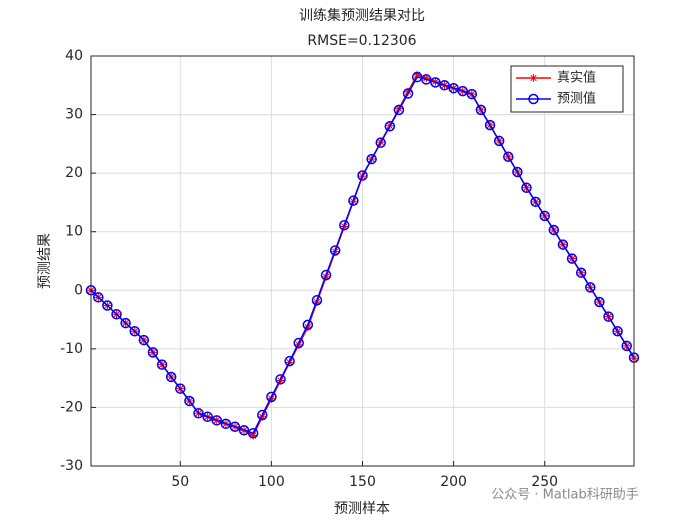  What do you see at coordinates (362, 482) in the screenshot?
I see `x-tick-label: 150` at bounding box center [362, 482].